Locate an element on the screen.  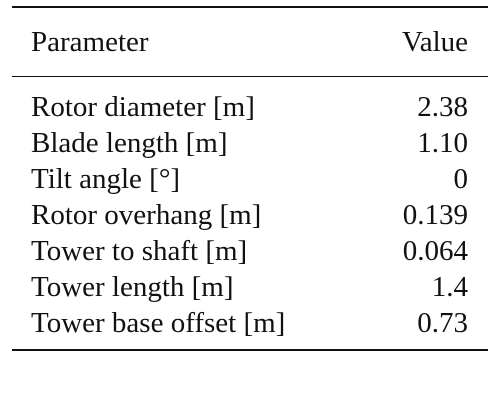
row-parameter: Tower to shaft [m] is located at coordinates (139, 251).